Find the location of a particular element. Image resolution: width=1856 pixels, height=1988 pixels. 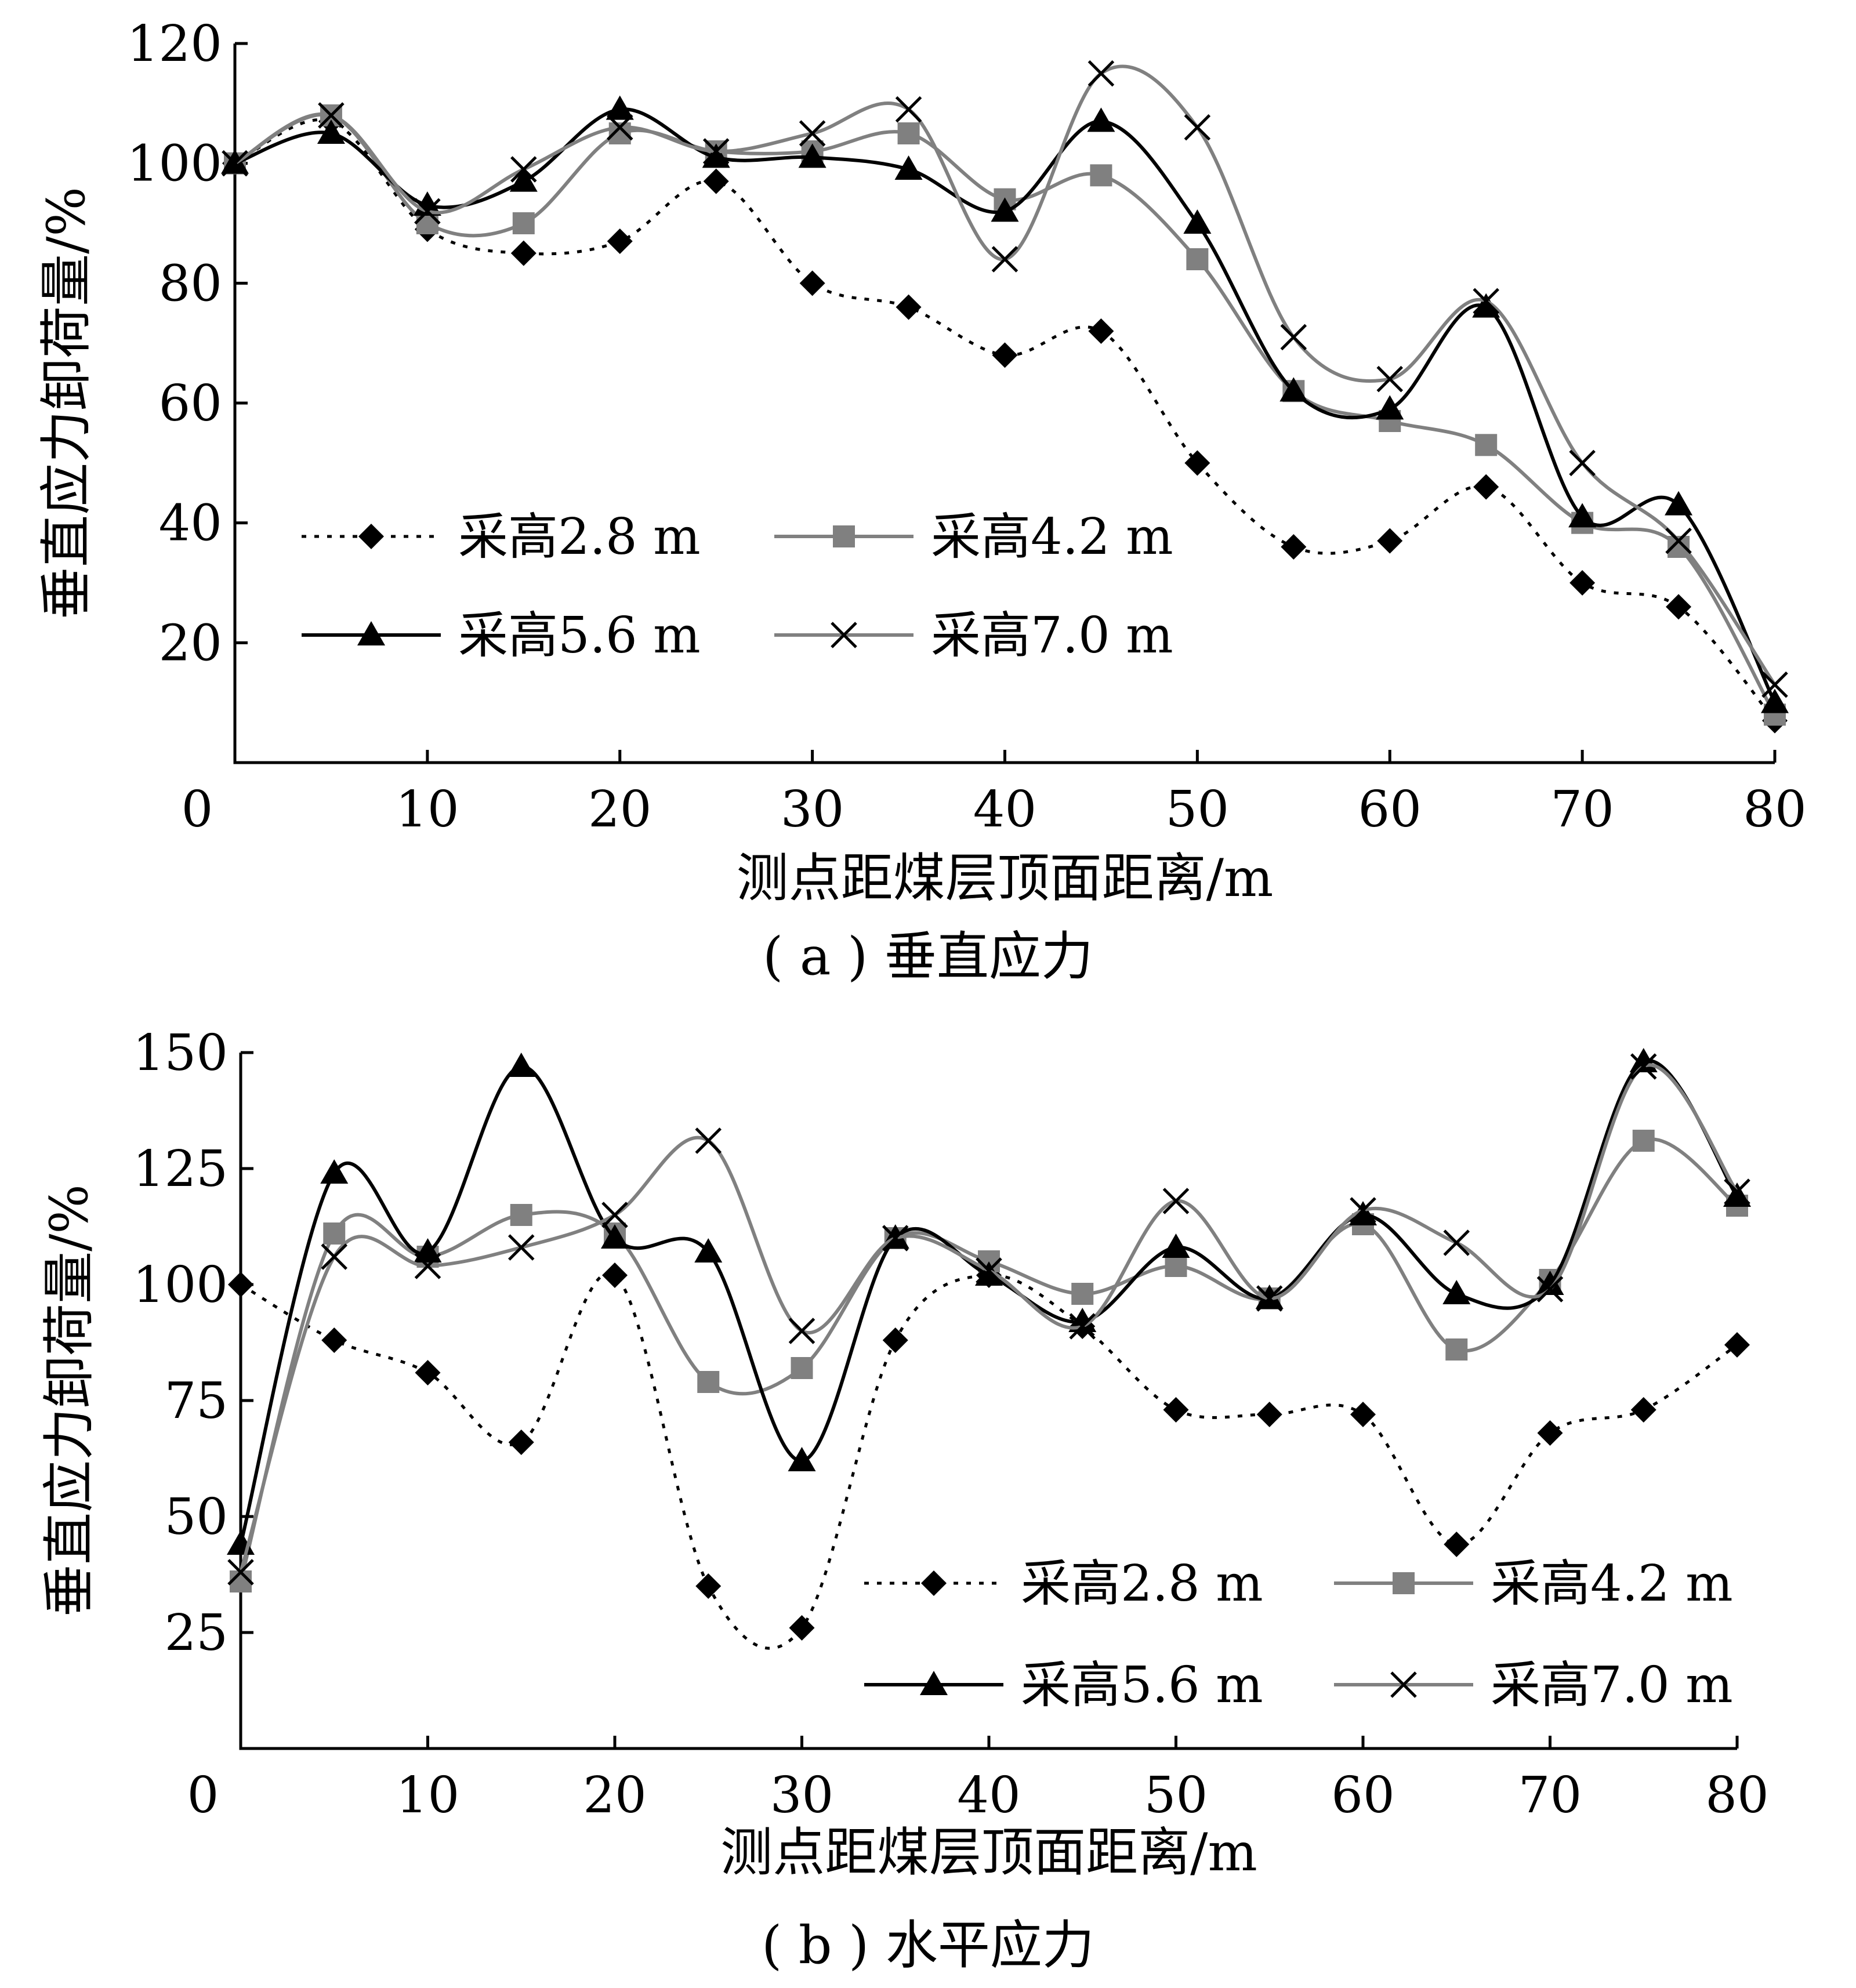

y-tick-label: 100 is located at coordinates (174, 164).